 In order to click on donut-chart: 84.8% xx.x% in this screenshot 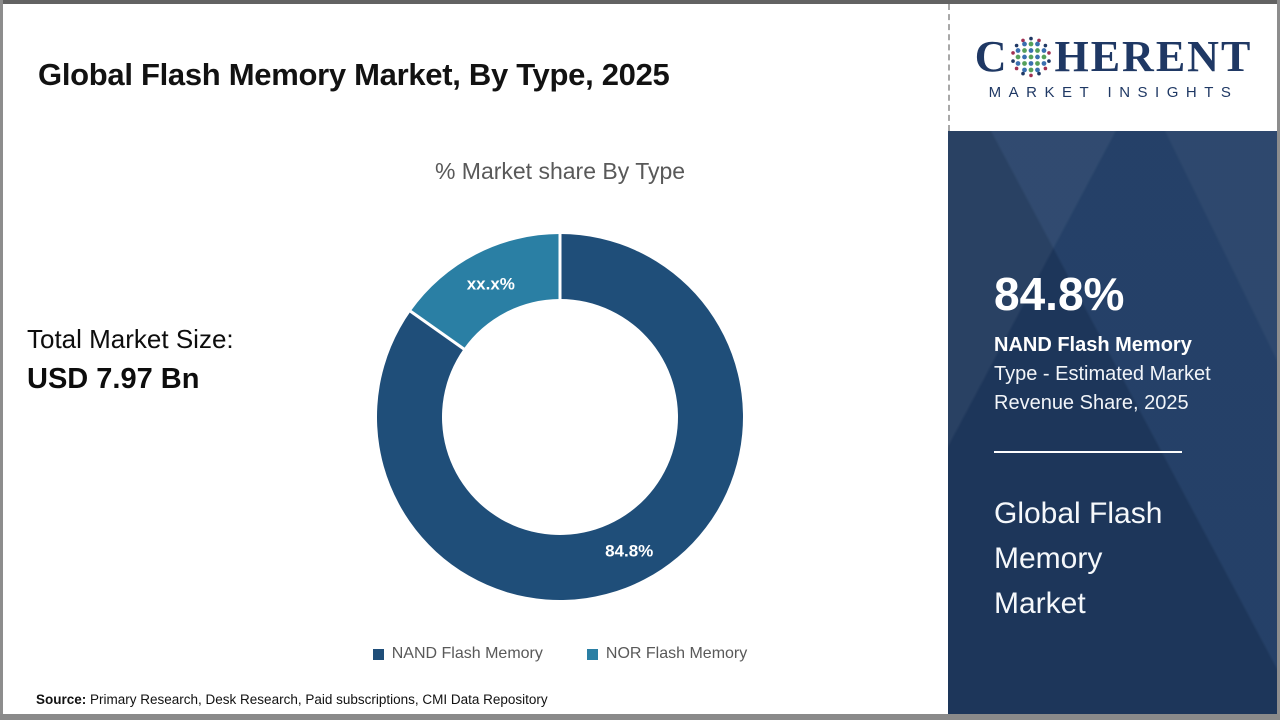, I will do `click(559, 416)`.